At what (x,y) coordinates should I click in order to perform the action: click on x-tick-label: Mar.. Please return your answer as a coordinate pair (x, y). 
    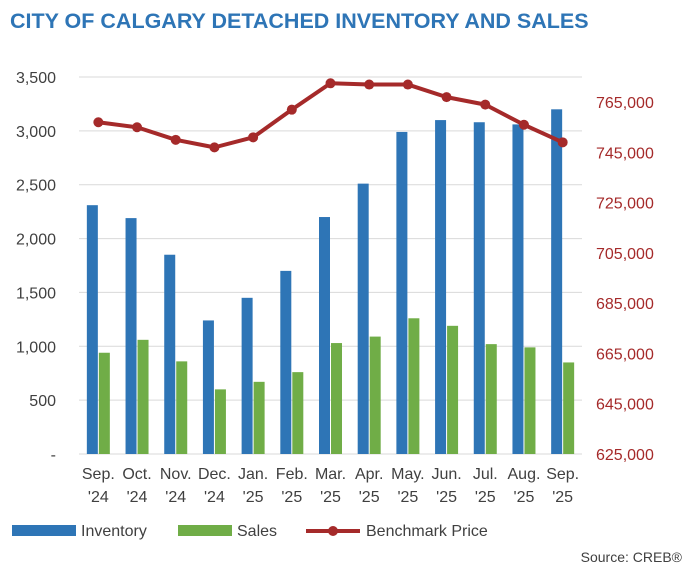
    Looking at the image, I should click on (330, 474).